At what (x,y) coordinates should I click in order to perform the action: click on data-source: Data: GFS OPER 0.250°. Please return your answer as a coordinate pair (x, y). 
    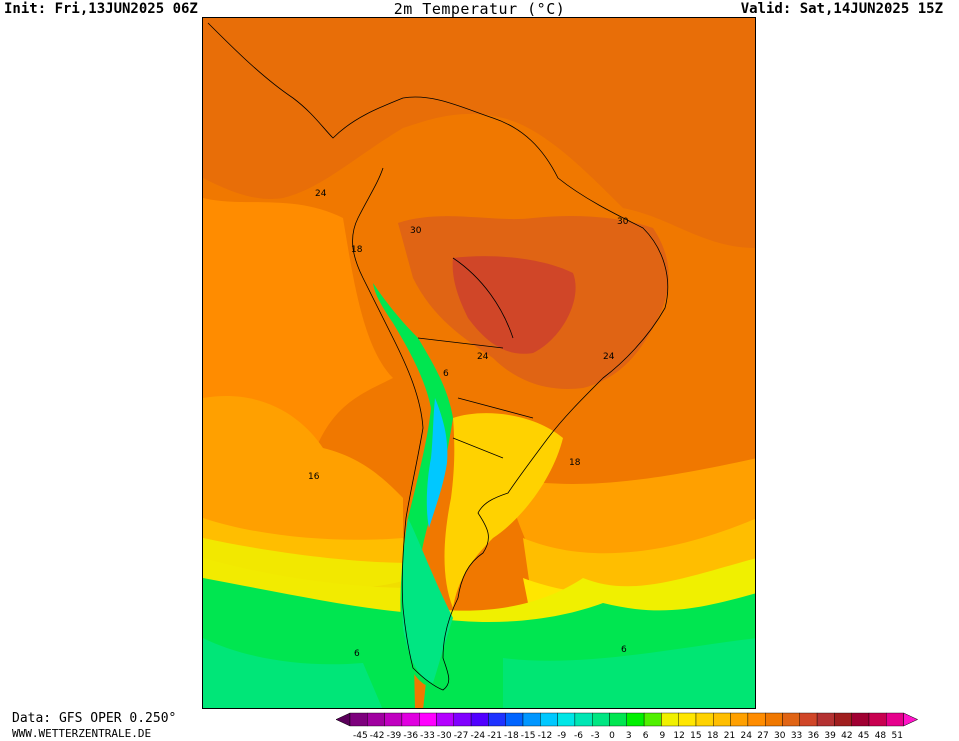
    Looking at the image, I should click on (94, 718).